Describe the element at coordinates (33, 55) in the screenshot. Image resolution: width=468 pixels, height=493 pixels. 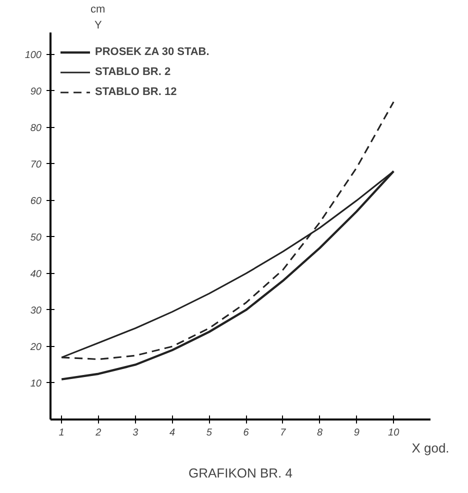
I see `y-tick-label: 100` at that location.